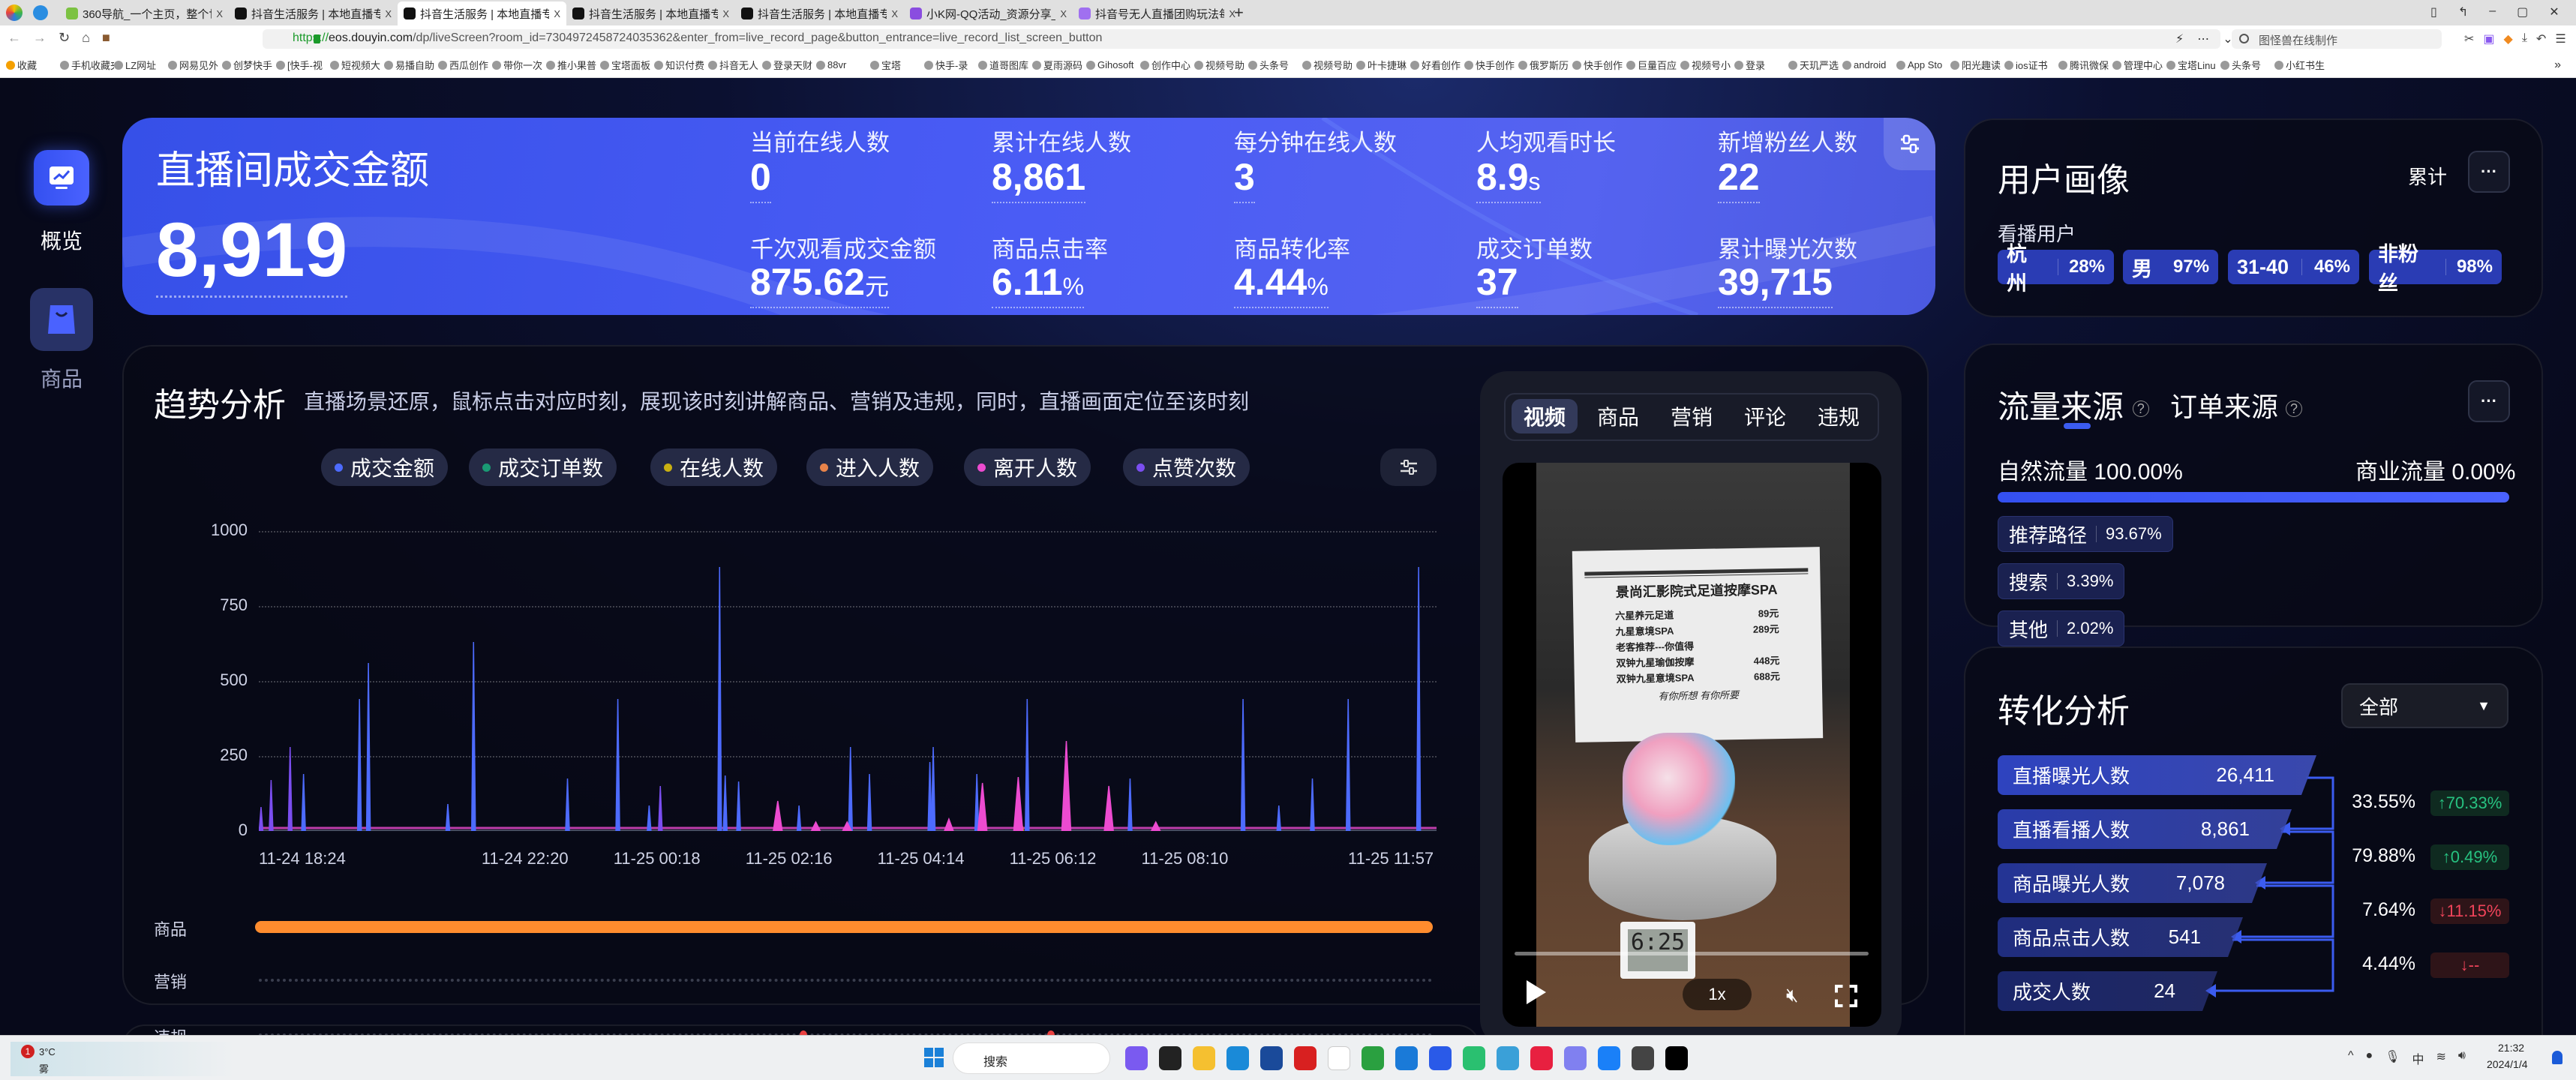 This screenshot has width=2576, height=1080. Describe the element at coordinates (1059, 65) in the screenshot. I see `bookmark-item: 夏雨源码` at that location.